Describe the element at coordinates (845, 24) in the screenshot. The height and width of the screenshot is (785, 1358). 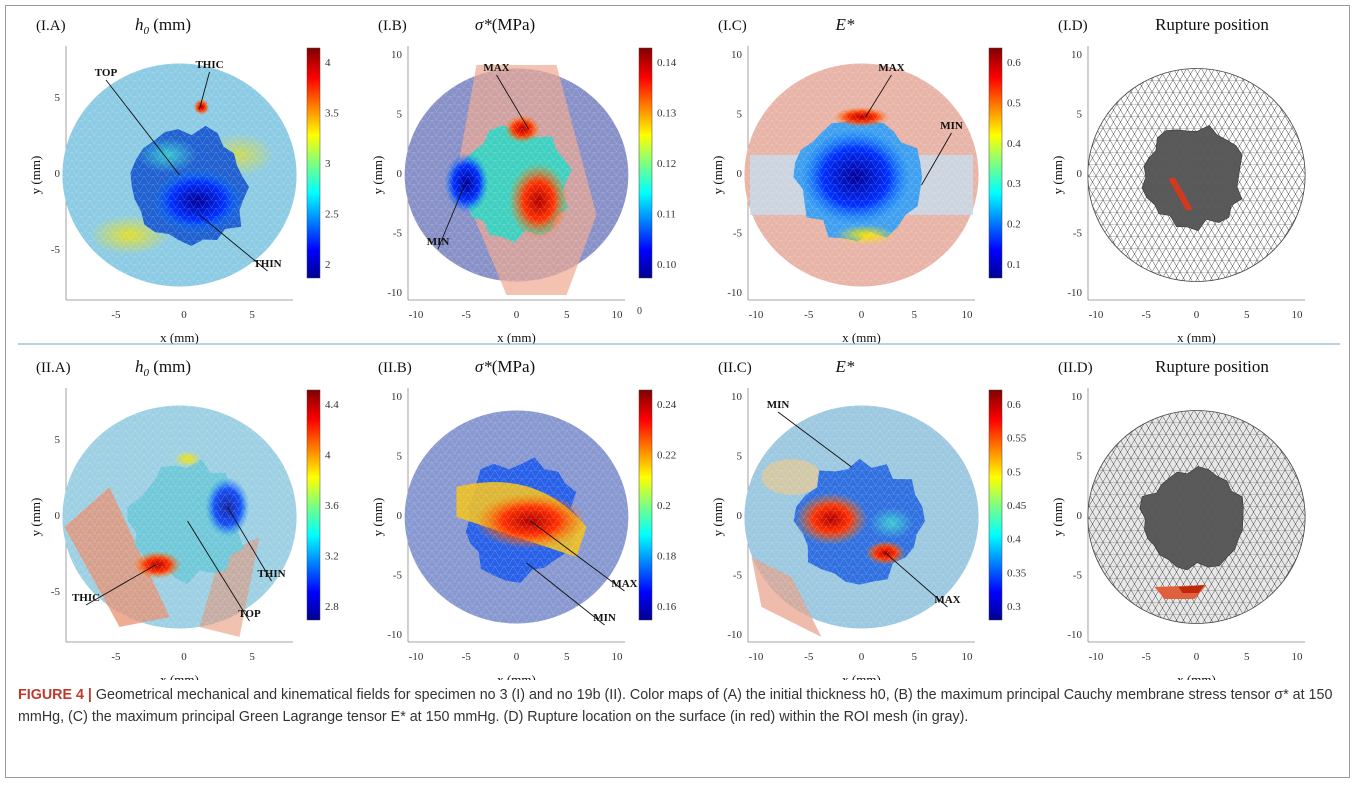
I see `panel-title: E*` at that location.